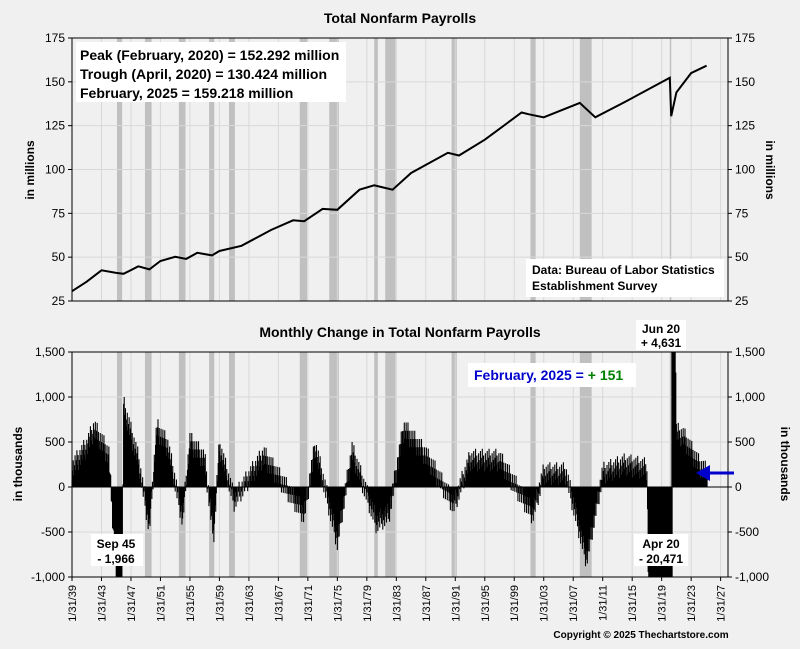 This screenshot has width=800, height=649. Describe the element at coordinates (692, 603) in the screenshot. I see `x-tick-label: 1/31/23` at that location.